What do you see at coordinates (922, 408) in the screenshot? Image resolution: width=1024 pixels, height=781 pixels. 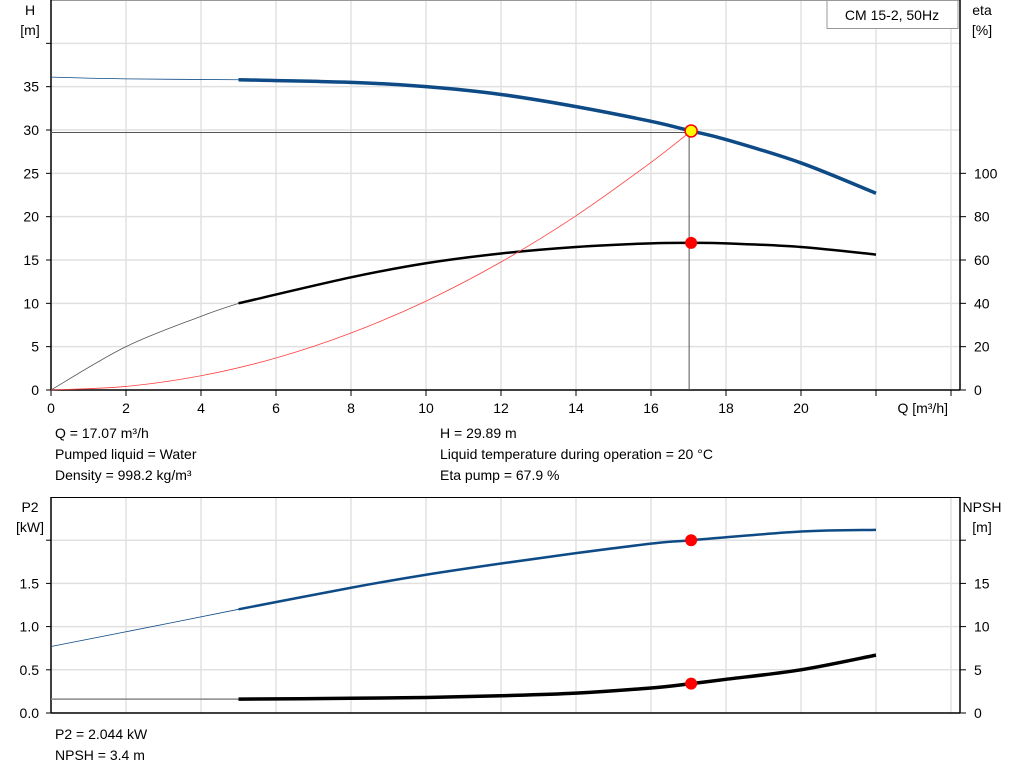 I see `x-axis-title: Q [m³/h]` at bounding box center [922, 408].